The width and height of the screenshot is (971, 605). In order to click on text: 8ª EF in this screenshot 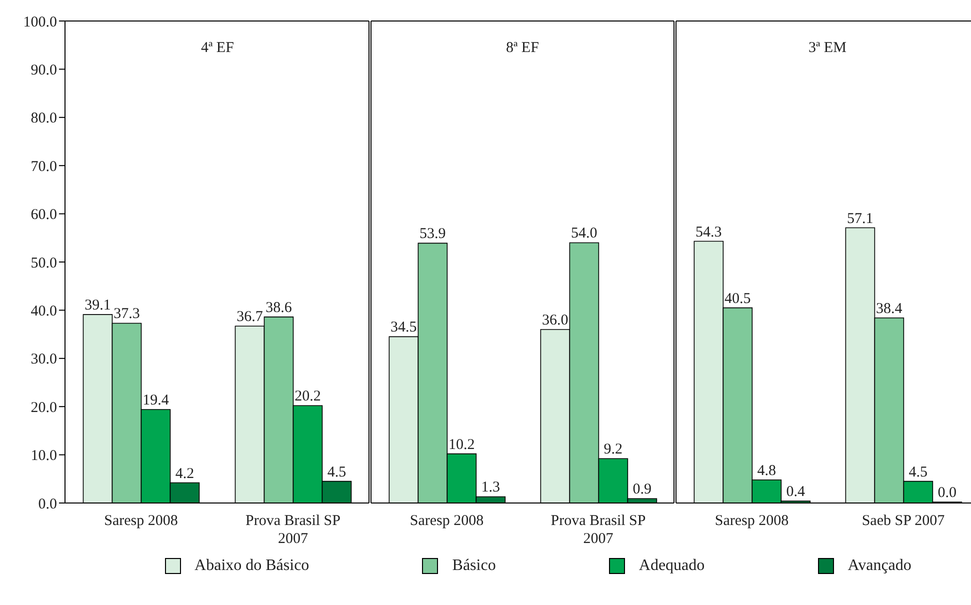, I will do `click(522, 48)`.